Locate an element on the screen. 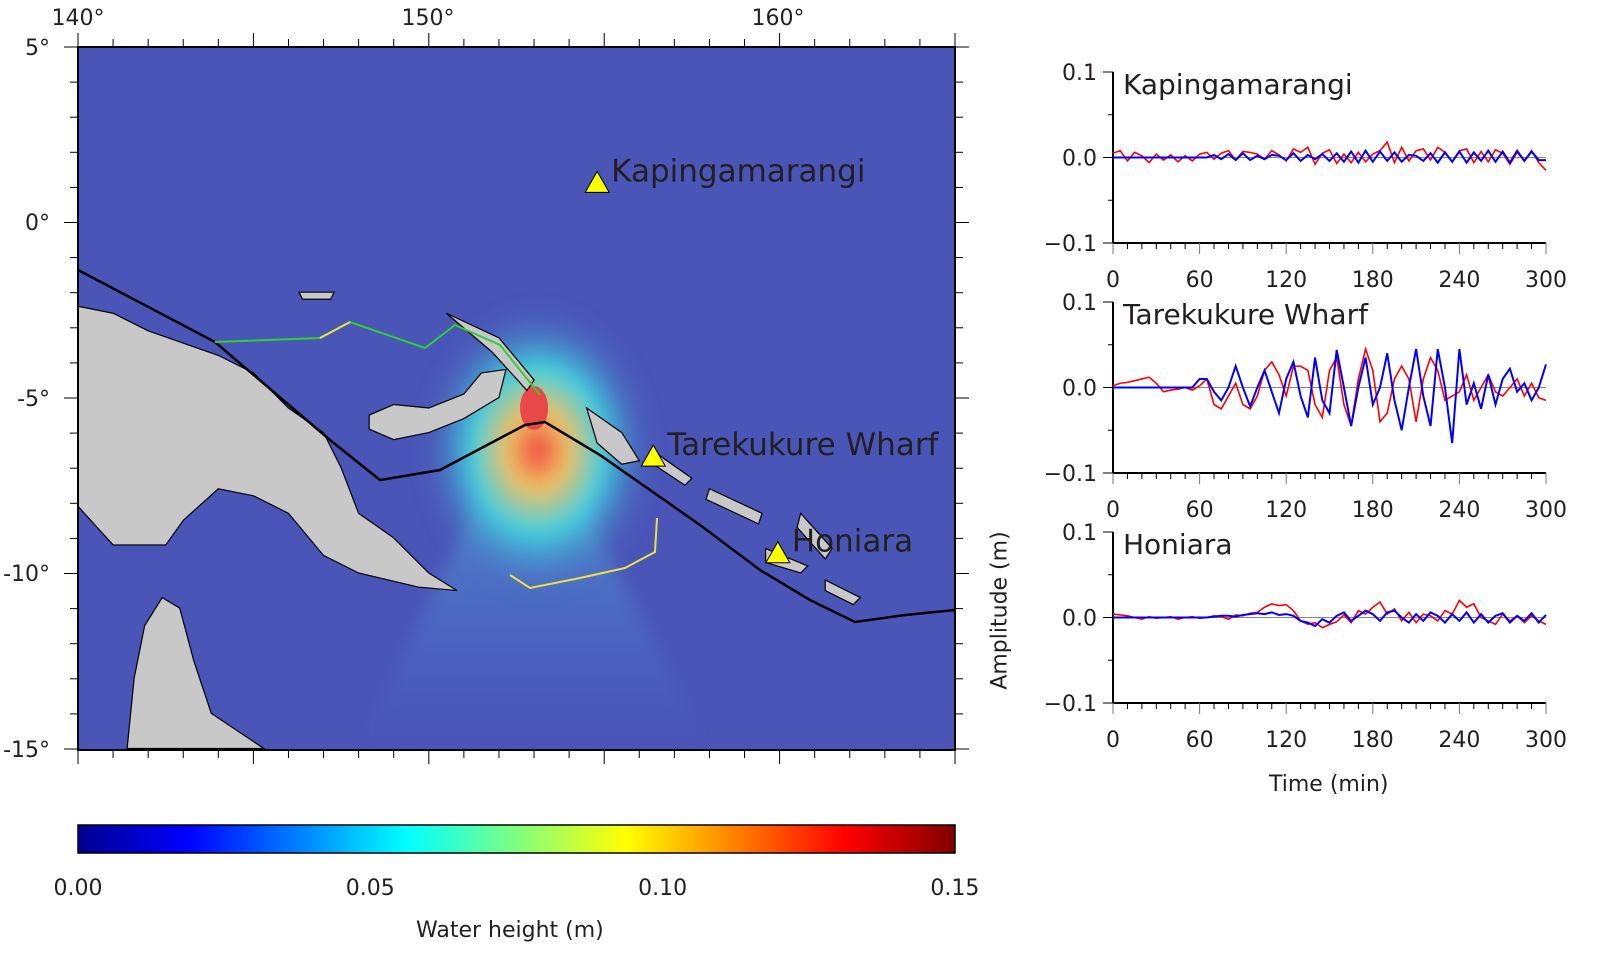 The image size is (1606, 973). timeseries-panel-0: 0.1 0.0 −0.1 0 60 120 180 240 300 Kapingamarangi is located at coordinates (1305, 177).